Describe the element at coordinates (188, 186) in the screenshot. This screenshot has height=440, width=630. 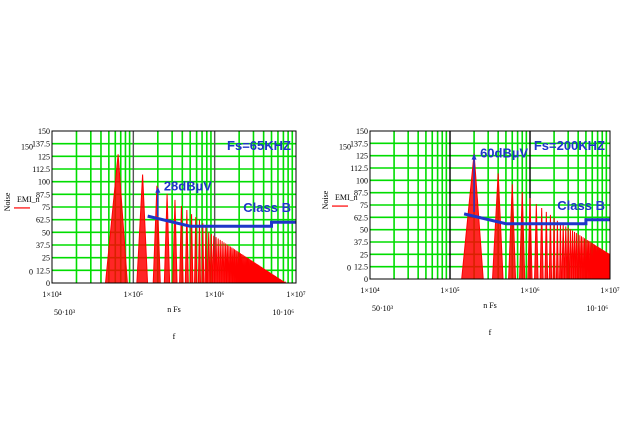
I see `delta-label: 28dBµV` at that location.